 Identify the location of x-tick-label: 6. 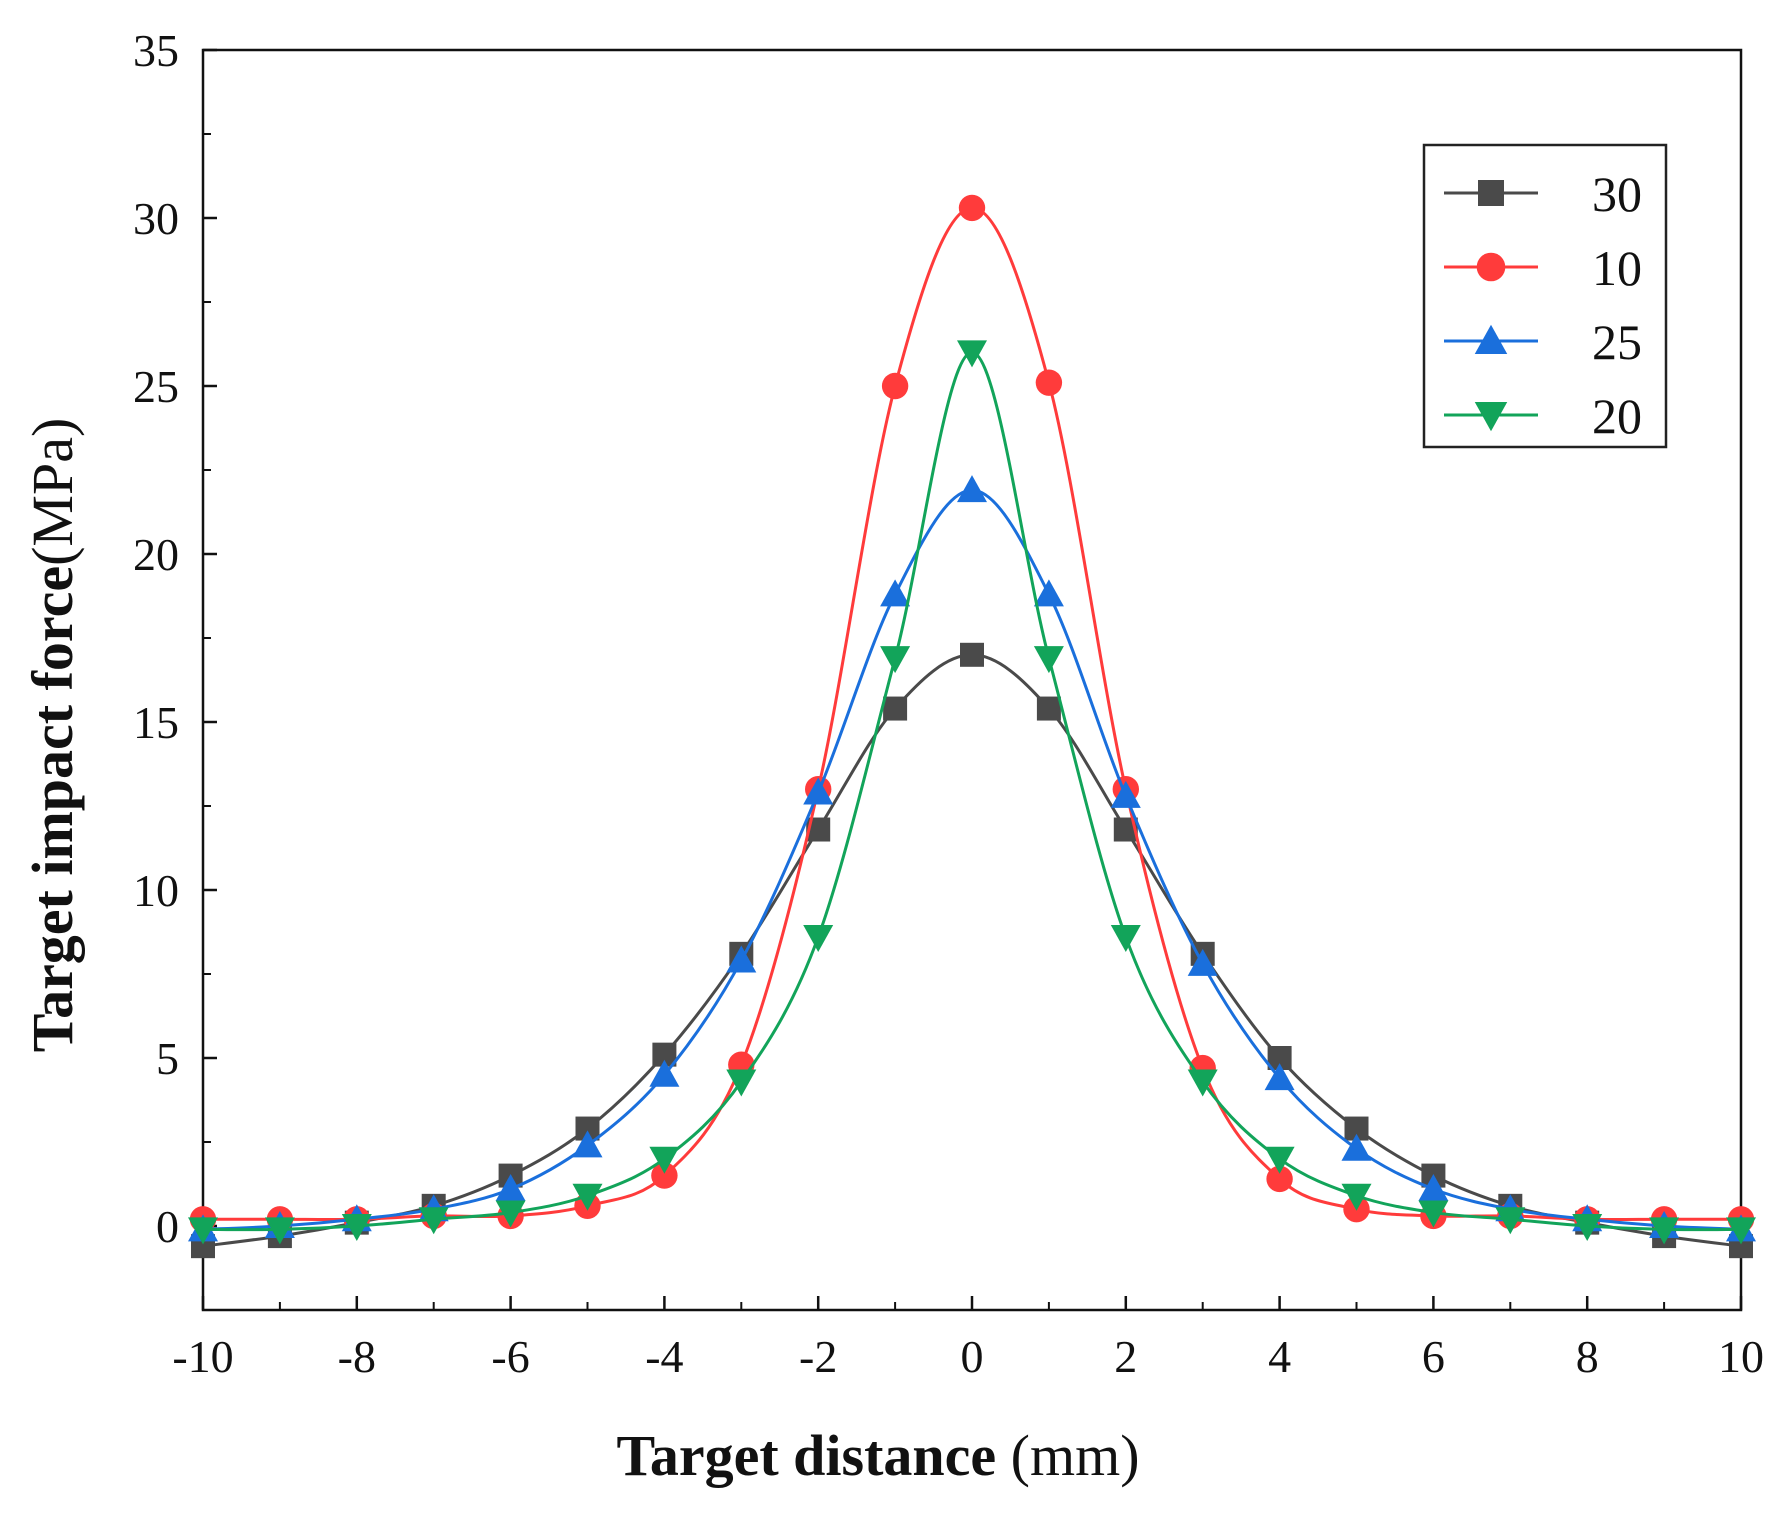
(1433, 1356).